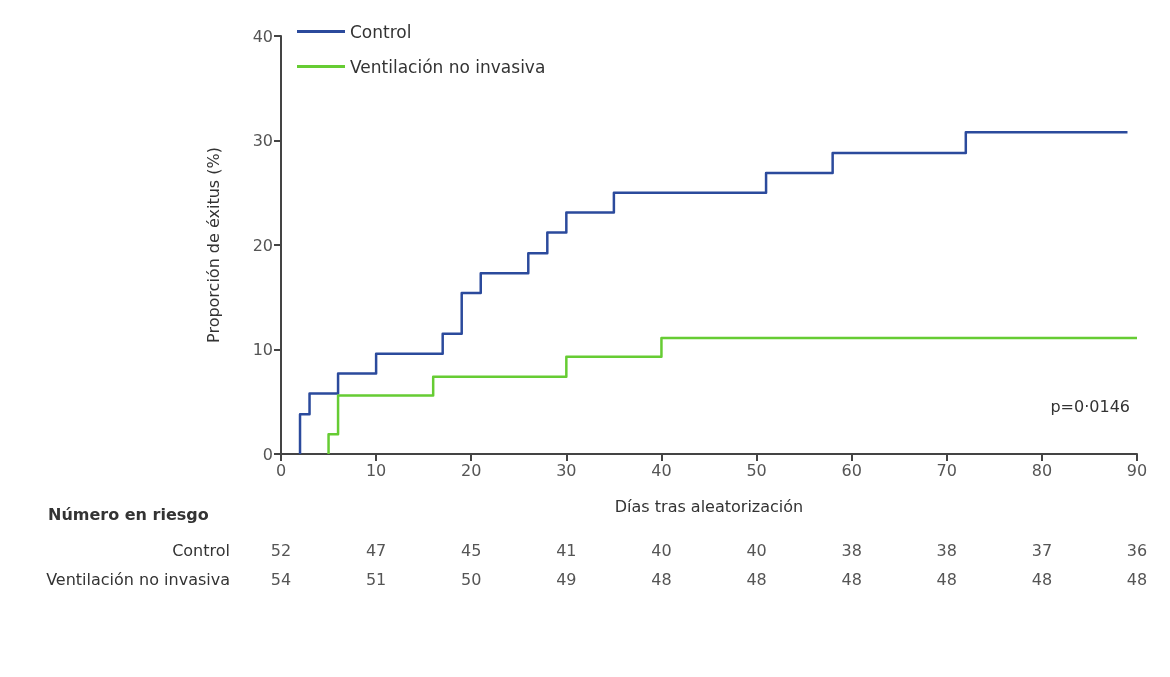 This screenshot has height=677, width=1170. Describe the element at coordinates (376, 470) in the screenshot. I see `x-tick-label: 10` at that location.